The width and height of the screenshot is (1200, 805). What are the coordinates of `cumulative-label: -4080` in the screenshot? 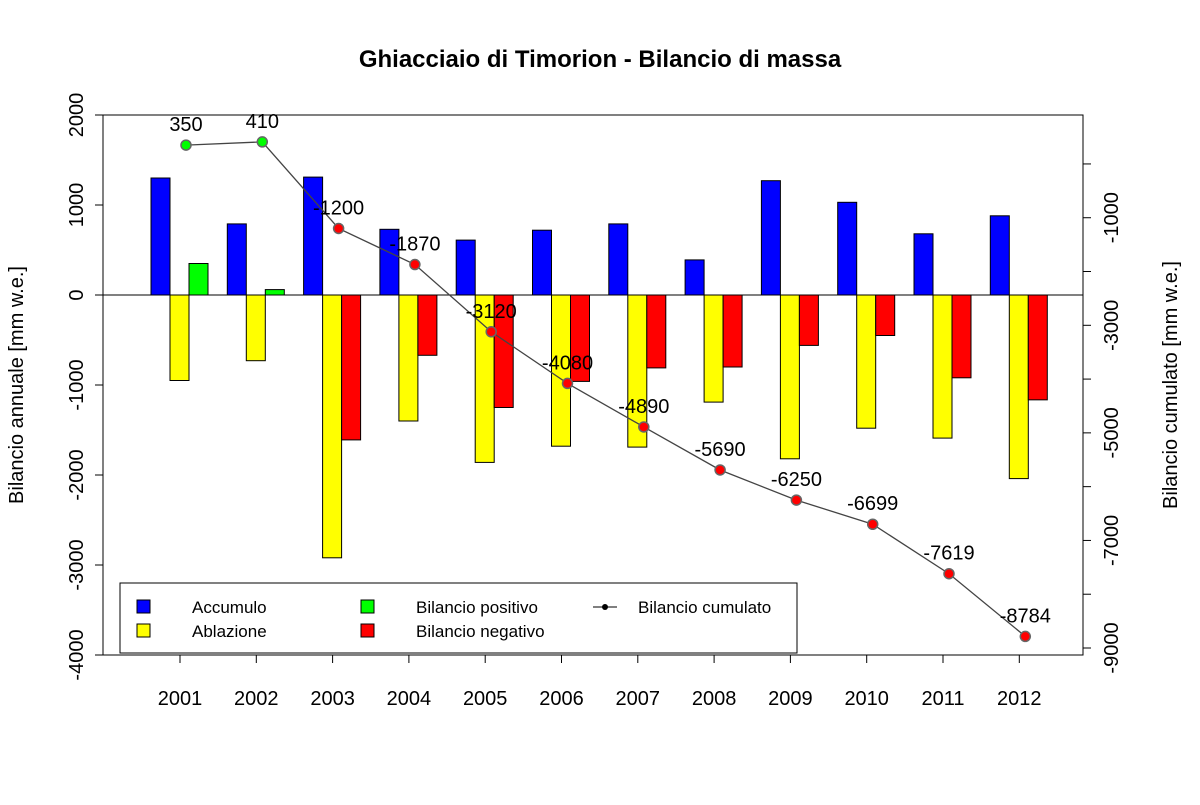 It's located at (567, 363).